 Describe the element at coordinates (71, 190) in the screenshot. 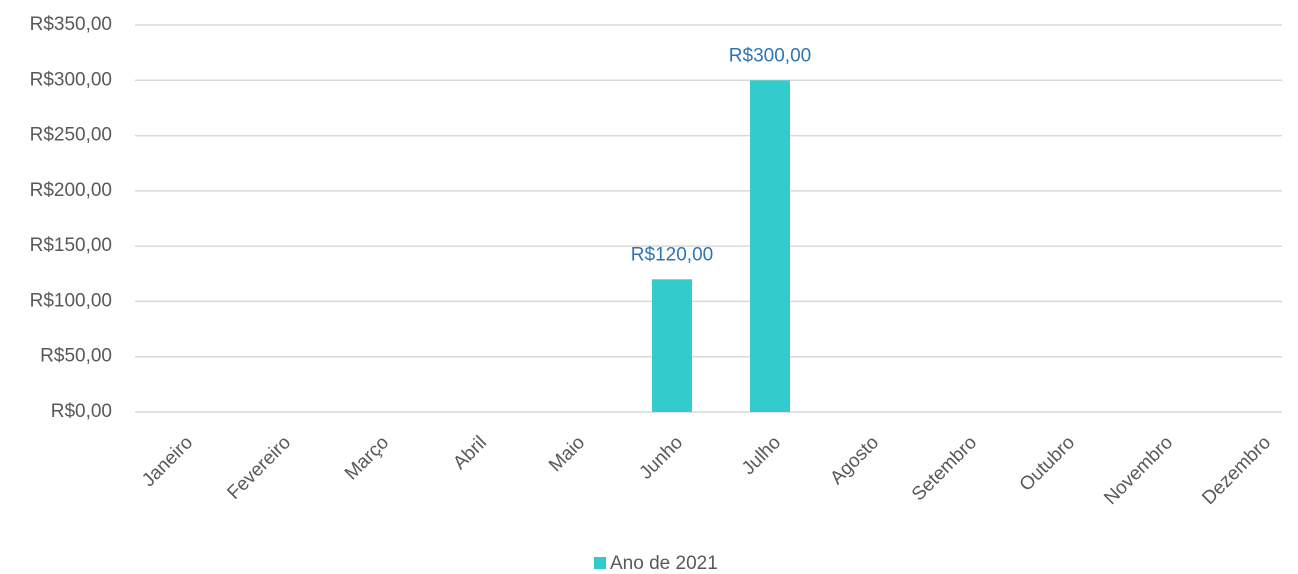

I see `y-tick-label: R$200,00` at that location.